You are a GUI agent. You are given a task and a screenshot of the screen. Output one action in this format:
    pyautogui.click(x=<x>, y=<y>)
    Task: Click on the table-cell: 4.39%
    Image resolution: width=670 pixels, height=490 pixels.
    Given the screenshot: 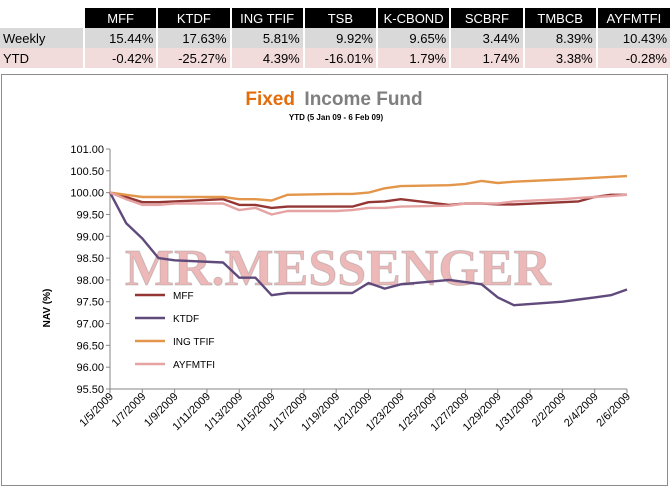 What is the action you would take?
    pyautogui.click(x=266, y=58)
    